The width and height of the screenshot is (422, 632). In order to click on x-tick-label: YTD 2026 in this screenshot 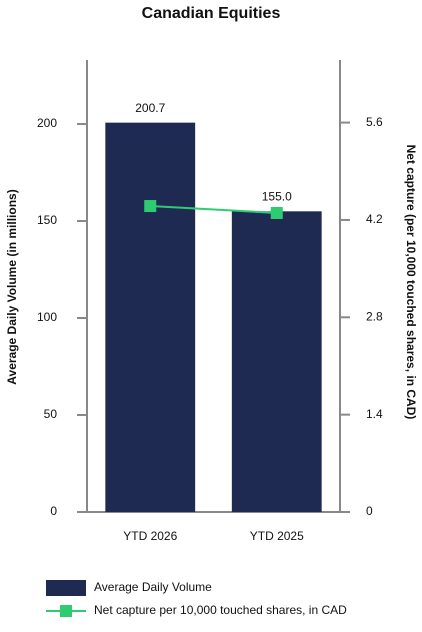, I will do `click(150, 536)`.